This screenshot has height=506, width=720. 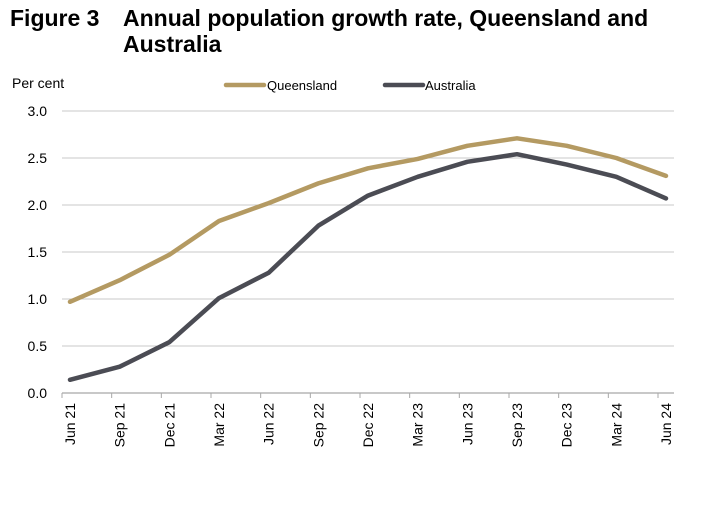 I want to click on y-axis-label: Per cent, so click(x=38, y=83).